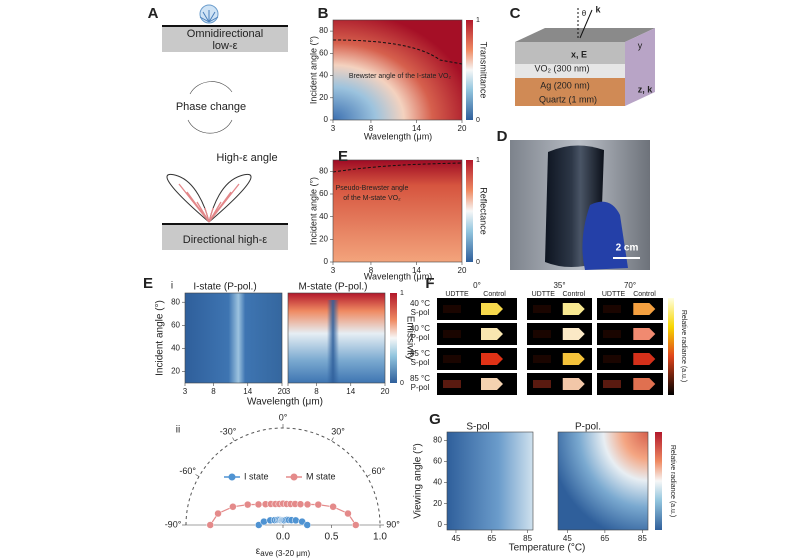 This screenshot has width=808, height=558. I want to click on panel-label: G, so click(435, 419).